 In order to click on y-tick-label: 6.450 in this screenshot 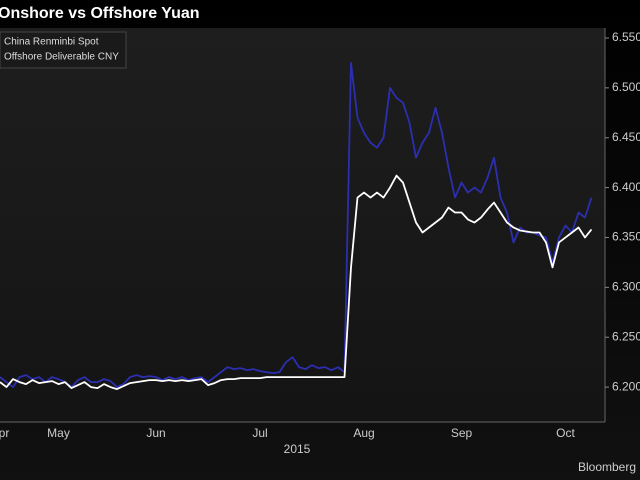, I will do `click(626, 137)`.